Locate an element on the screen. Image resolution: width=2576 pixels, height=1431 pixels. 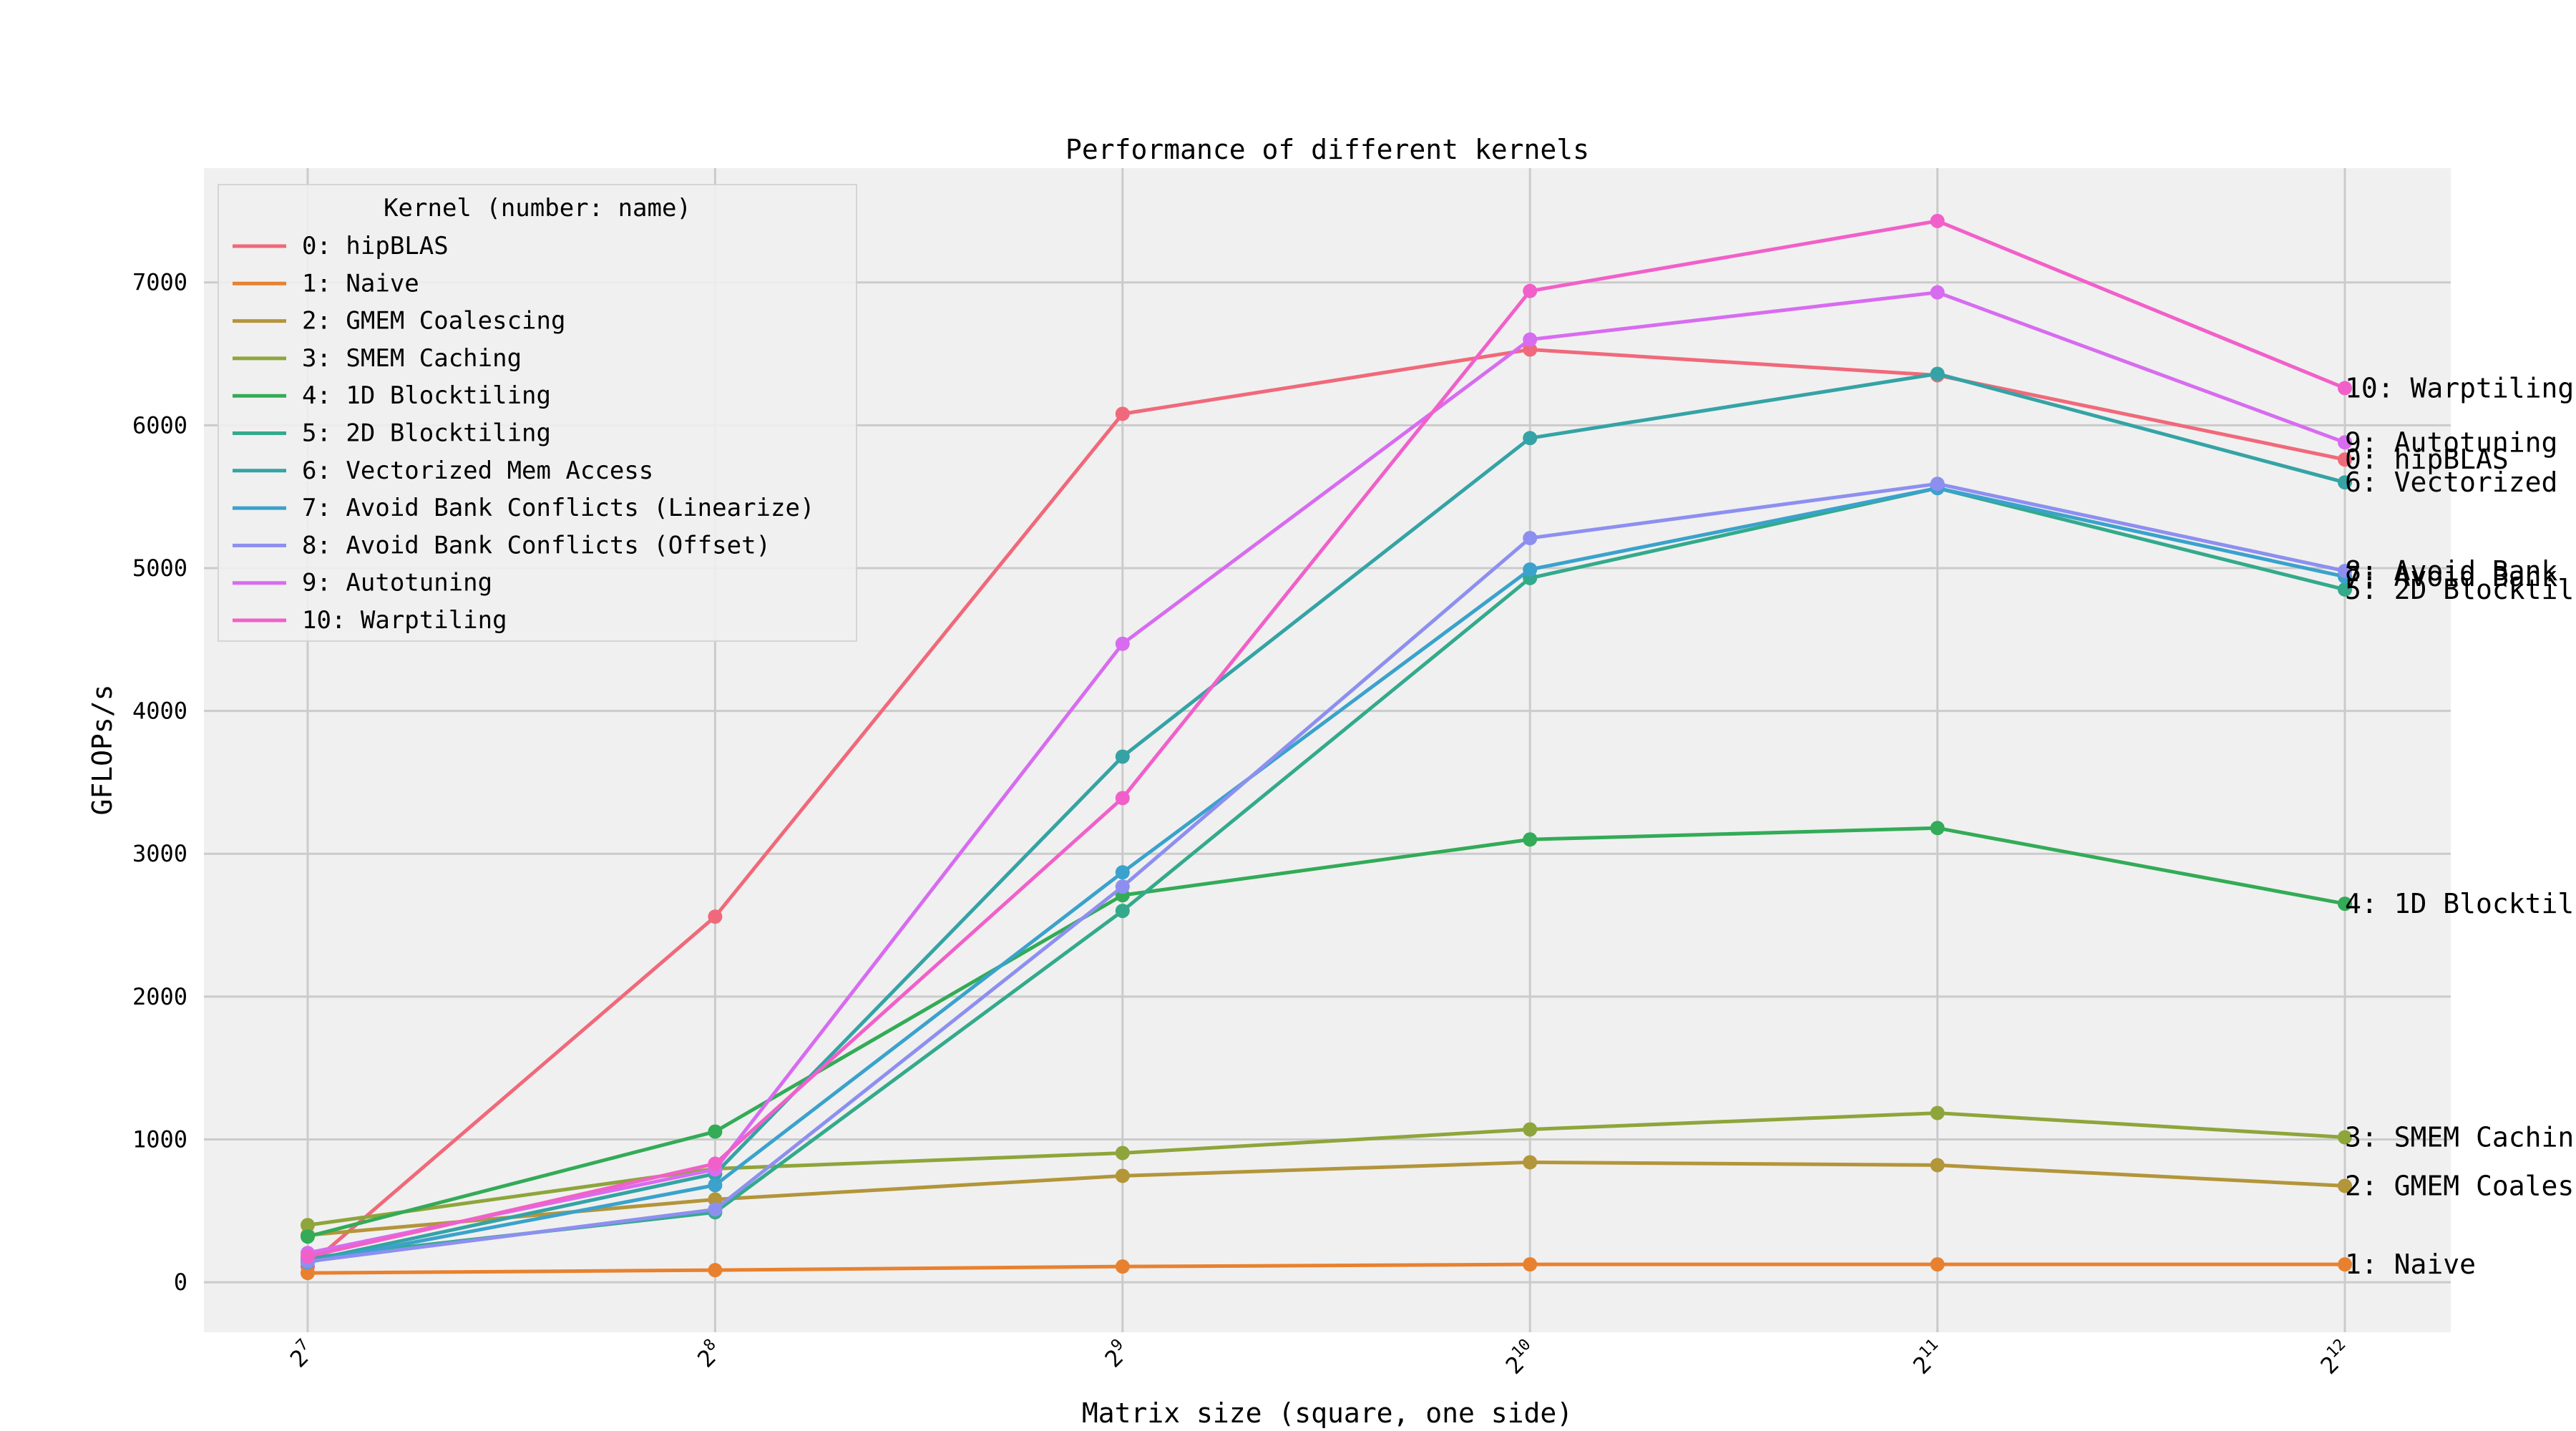
x-axis-label: Matrix size (square, one side) is located at coordinates (1327, 1413).